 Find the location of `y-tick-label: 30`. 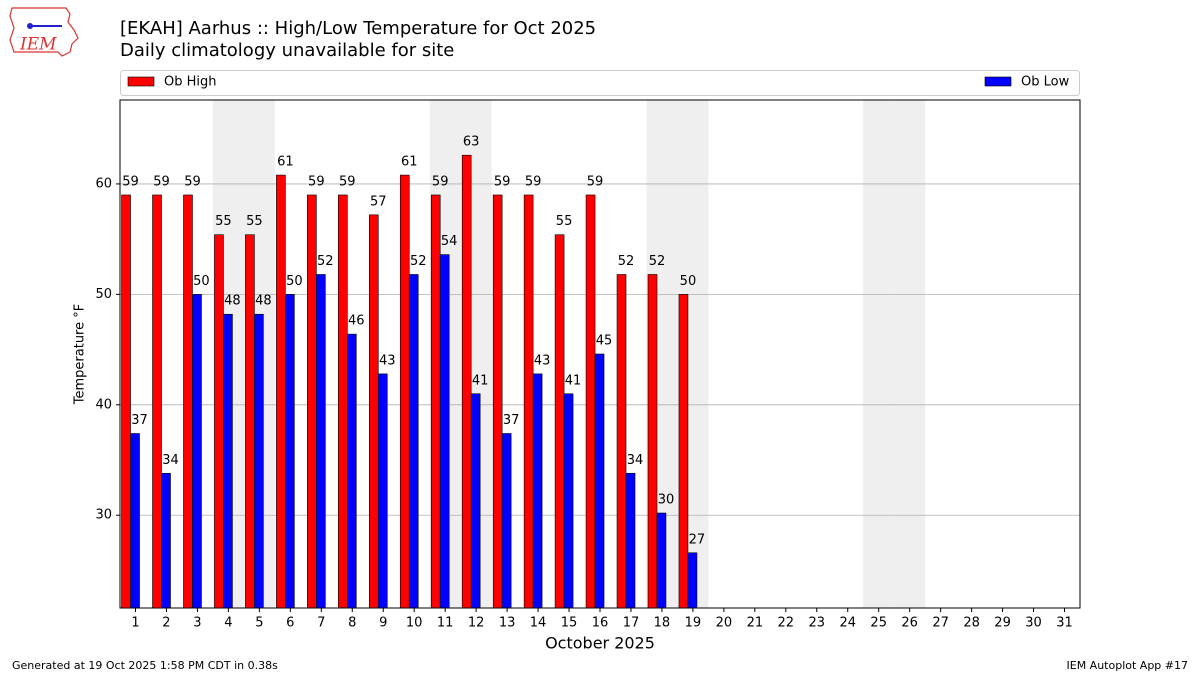

y-tick-label: 30 is located at coordinates (103, 515).